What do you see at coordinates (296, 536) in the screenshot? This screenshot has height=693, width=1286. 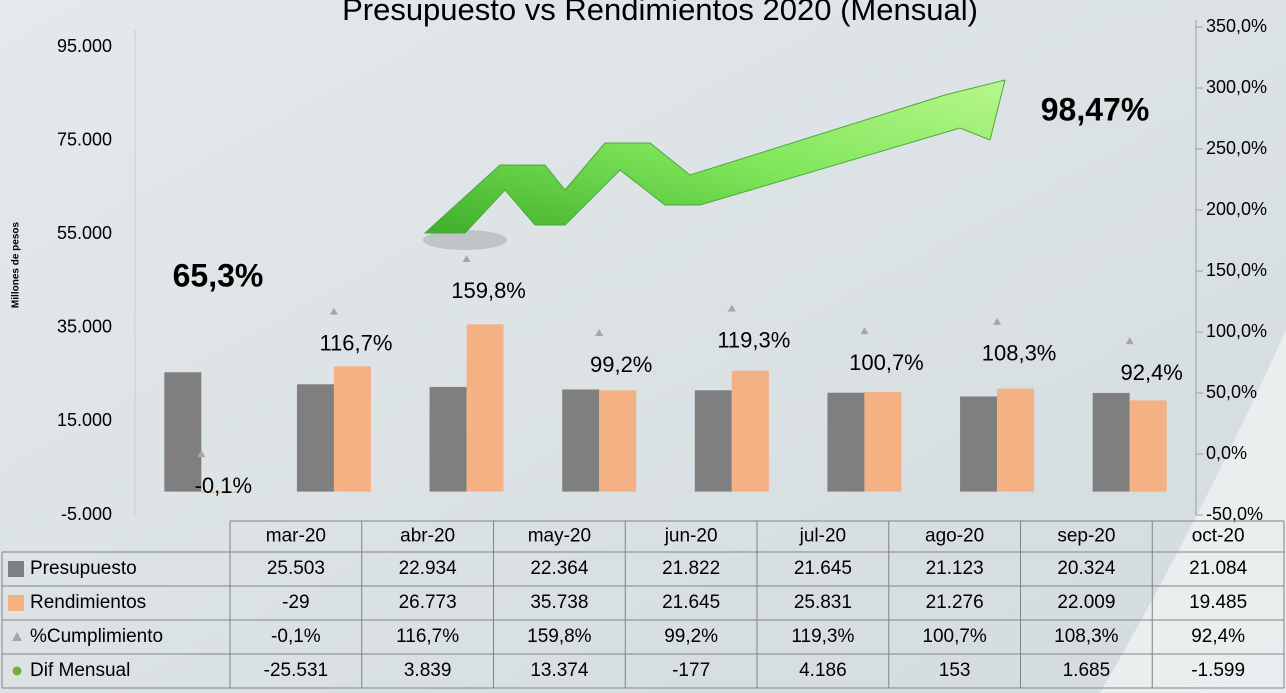 I see `table-header: mar-20` at bounding box center [296, 536].